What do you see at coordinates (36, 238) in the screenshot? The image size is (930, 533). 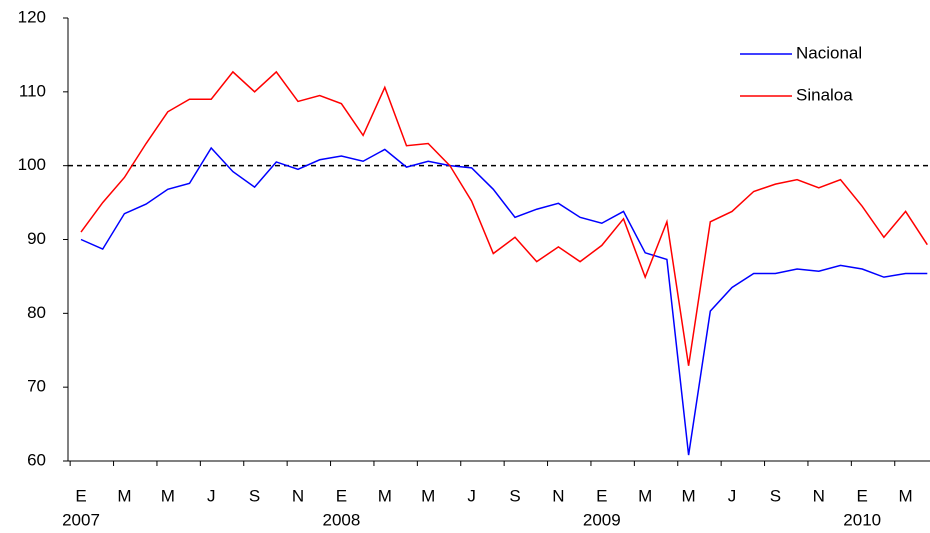 I see `y-tick-label: 90` at bounding box center [36, 238].